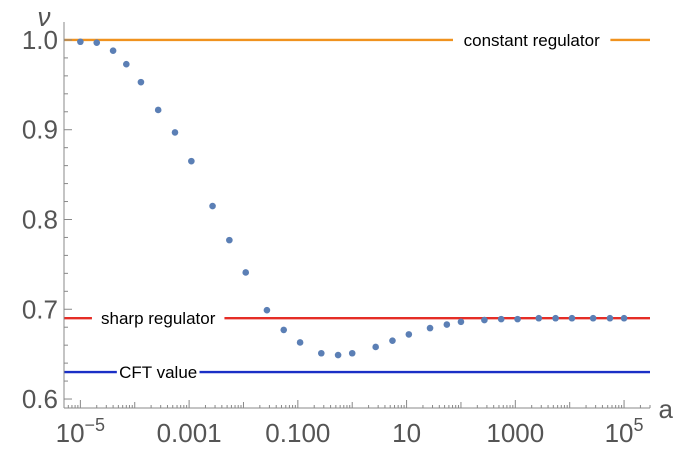 The height and width of the screenshot is (450, 681). Describe the element at coordinates (40, 309) in the screenshot. I see `y-tick-label: 0.7` at that location.